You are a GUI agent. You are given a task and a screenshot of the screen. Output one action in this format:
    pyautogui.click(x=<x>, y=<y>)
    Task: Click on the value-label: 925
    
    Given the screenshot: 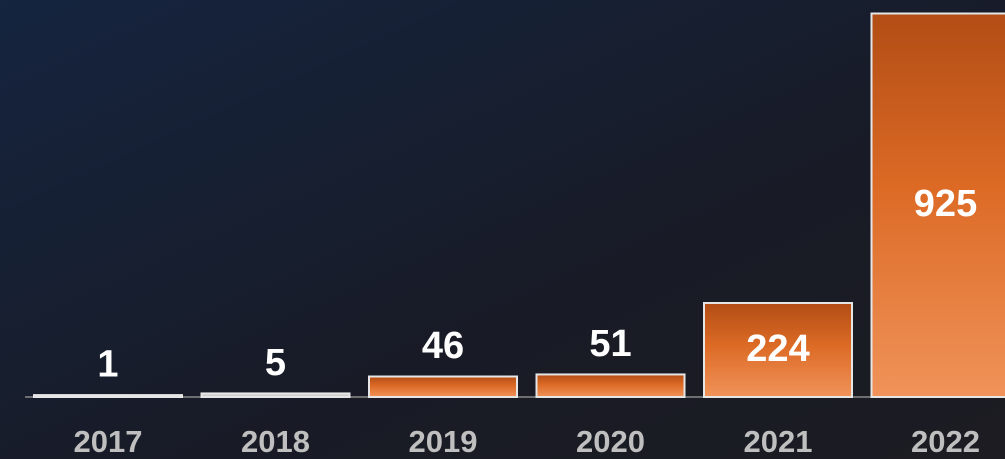 What is the action you would take?
    pyautogui.click(x=945, y=204)
    